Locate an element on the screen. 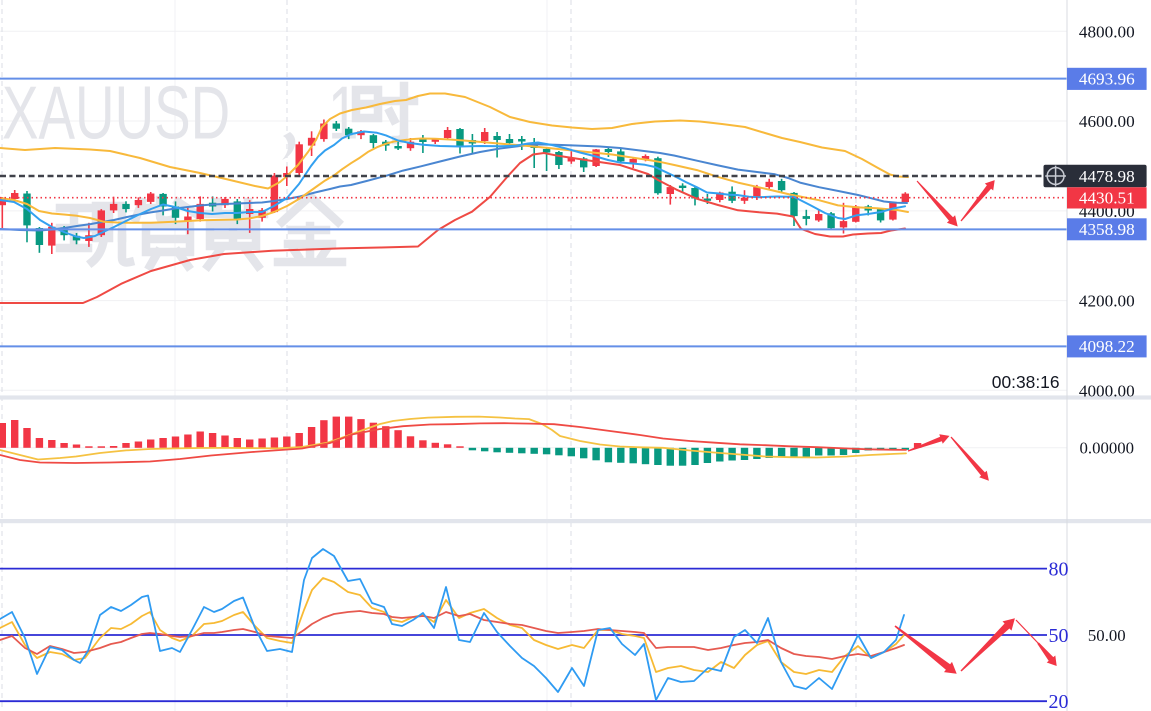 This screenshot has height=711, width=1151. svg-text: 0.00000 is located at coordinates (1107, 448).